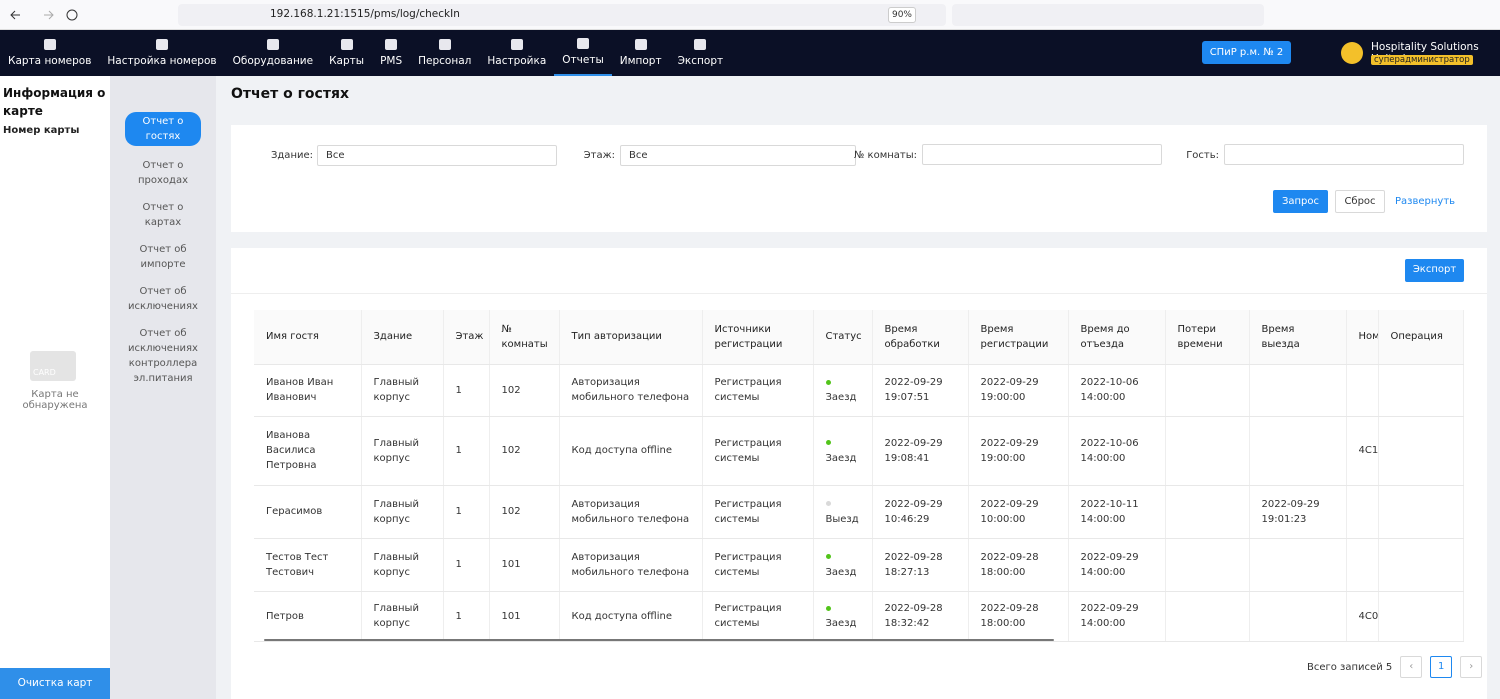 Image resolution: width=1500 pixels, height=699 pixels. What do you see at coordinates (466, 616) in the screenshot?
I see `table-cell: 1` at bounding box center [466, 616].